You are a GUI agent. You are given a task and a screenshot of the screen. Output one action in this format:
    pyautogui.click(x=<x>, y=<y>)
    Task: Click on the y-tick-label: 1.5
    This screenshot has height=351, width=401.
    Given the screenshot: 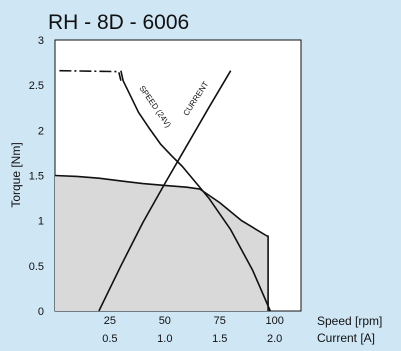 What is the action you would take?
    pyautogui.click(x=36, y=177)
    